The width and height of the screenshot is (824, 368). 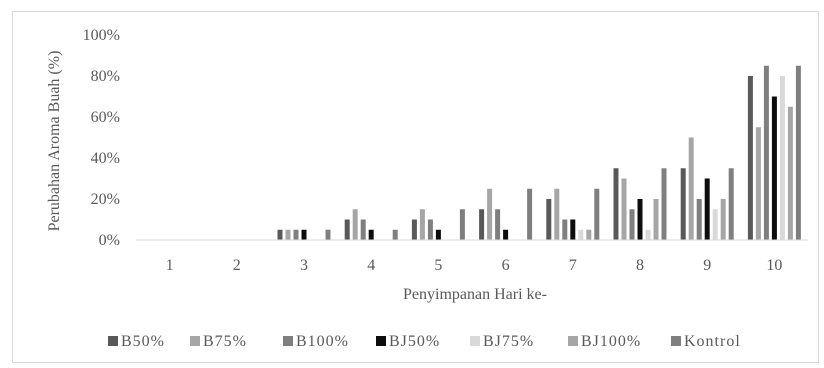 What do you see at coordinates (304, 265) in the screenshot?
I see `x-tick-label: 3` at bounding box center [304, 265].